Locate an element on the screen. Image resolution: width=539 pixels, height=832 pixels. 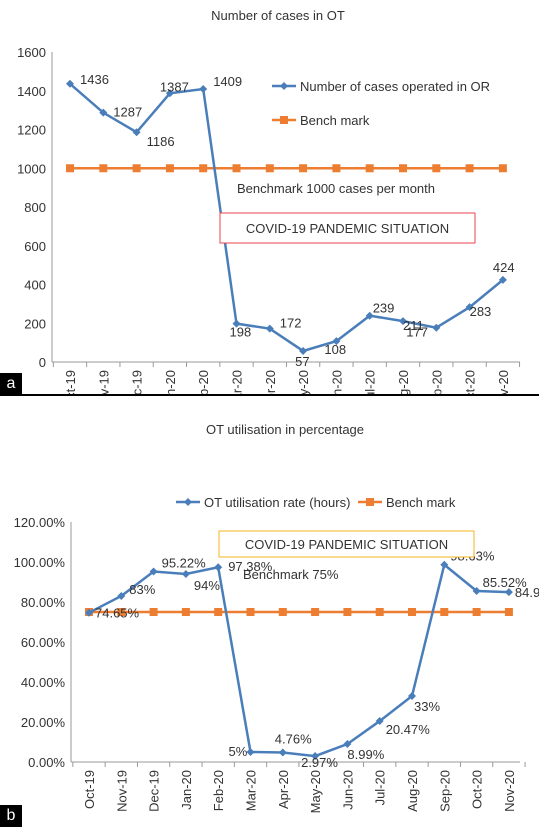
covid-annotation-box is located at coordinates (347, 228).